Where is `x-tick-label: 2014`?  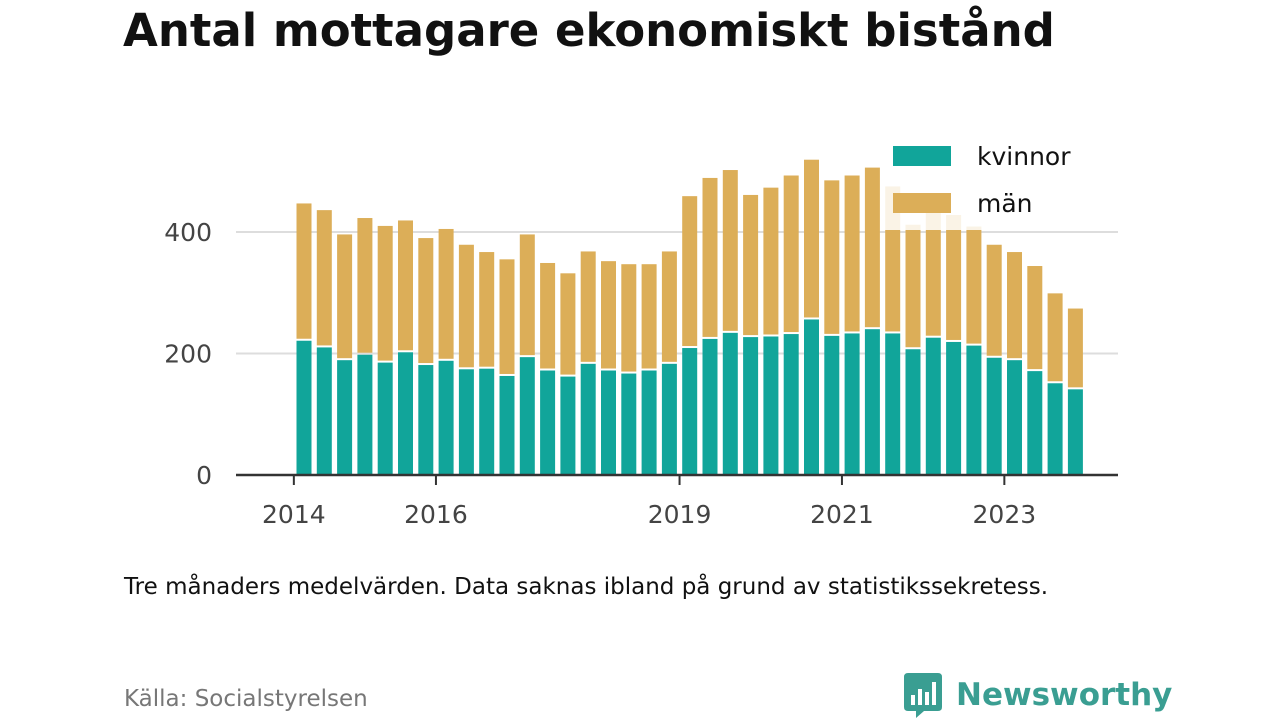
x-tick-label: 2014 is located at coordinates (294, 514).